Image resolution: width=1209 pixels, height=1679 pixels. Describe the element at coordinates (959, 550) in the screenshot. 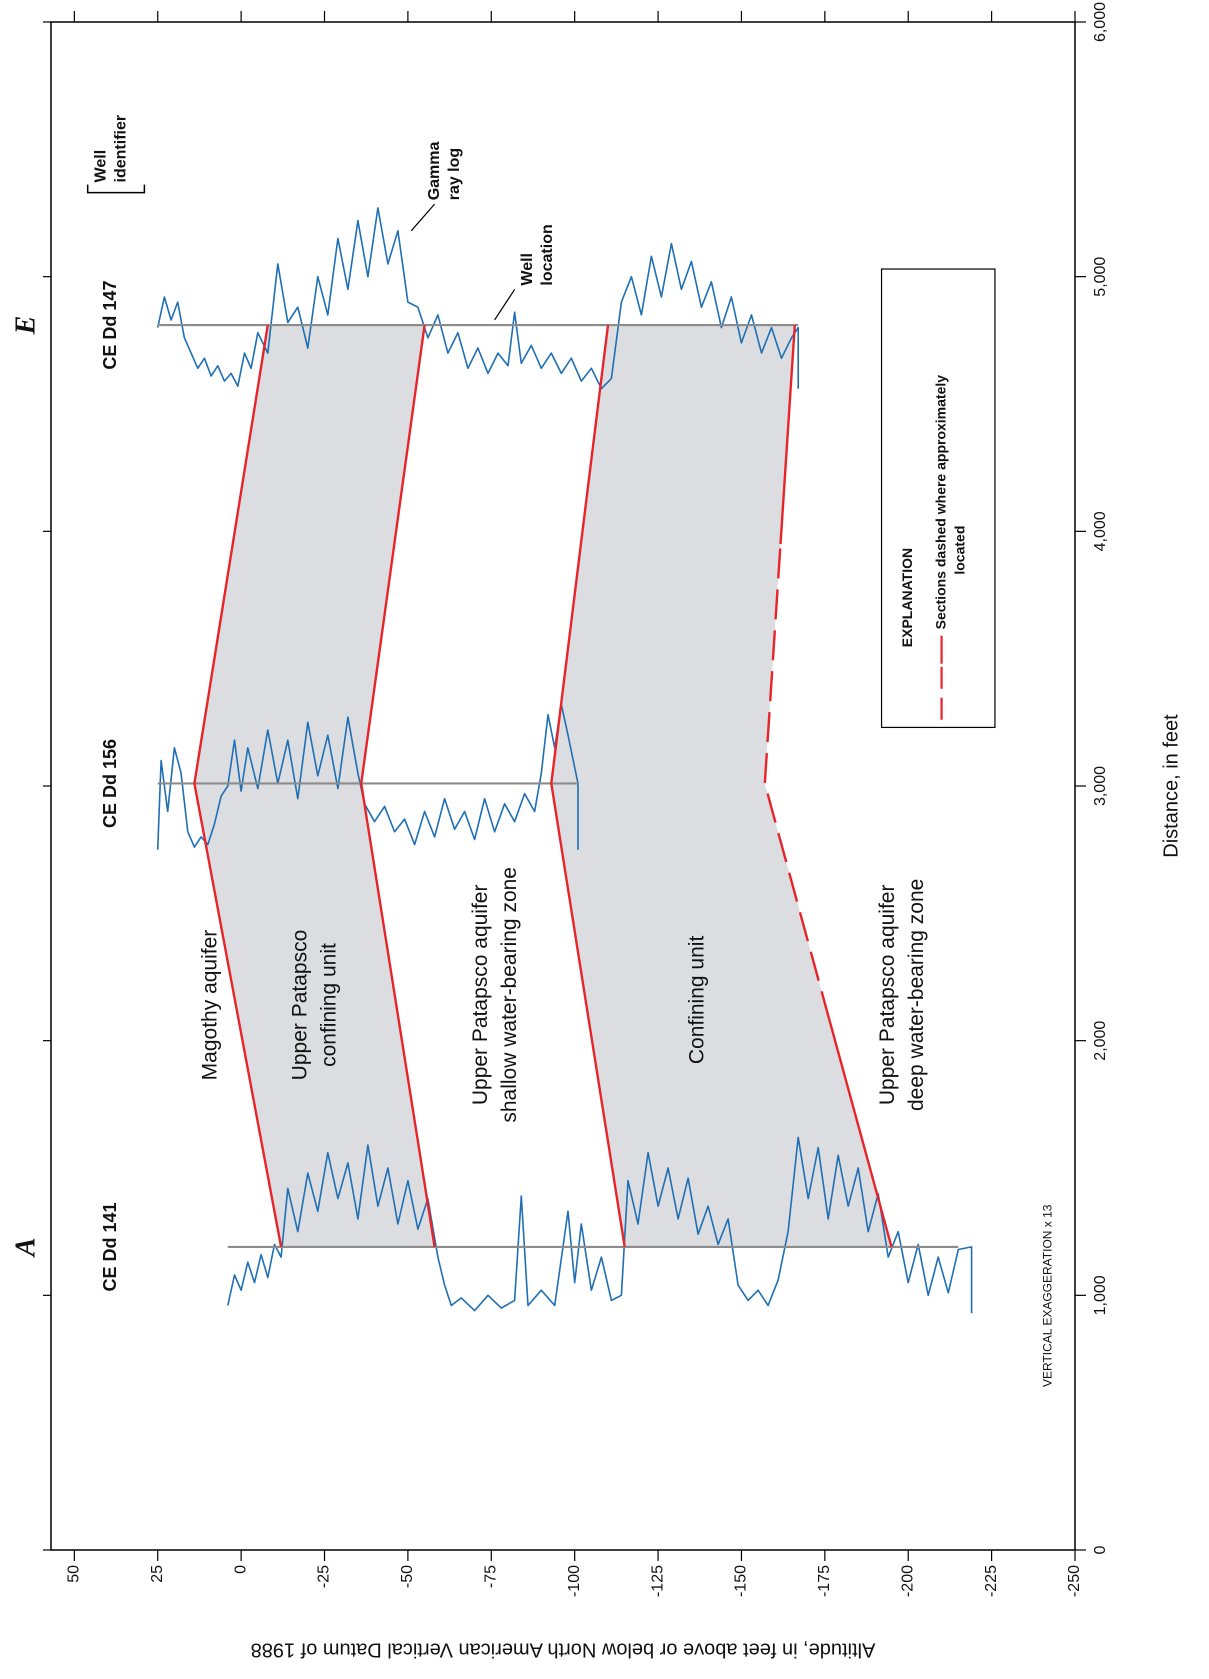

I see `legend-text: located` at that location.